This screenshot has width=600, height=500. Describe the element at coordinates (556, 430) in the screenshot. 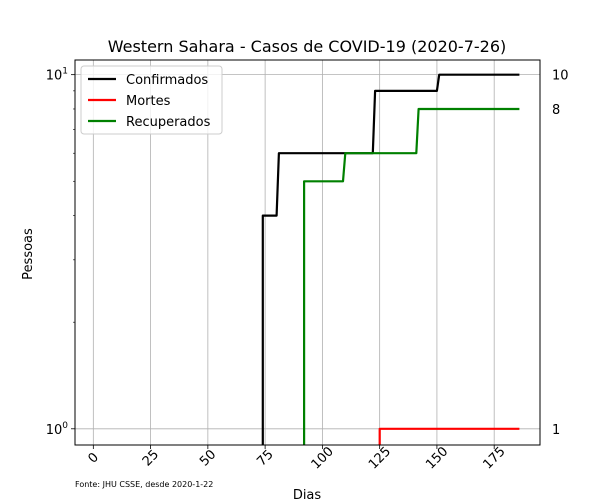

I see `end-label-mortes: 1` at that location.